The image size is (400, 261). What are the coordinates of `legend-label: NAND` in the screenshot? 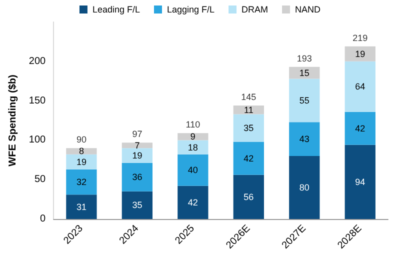 It's located at (308, 9).